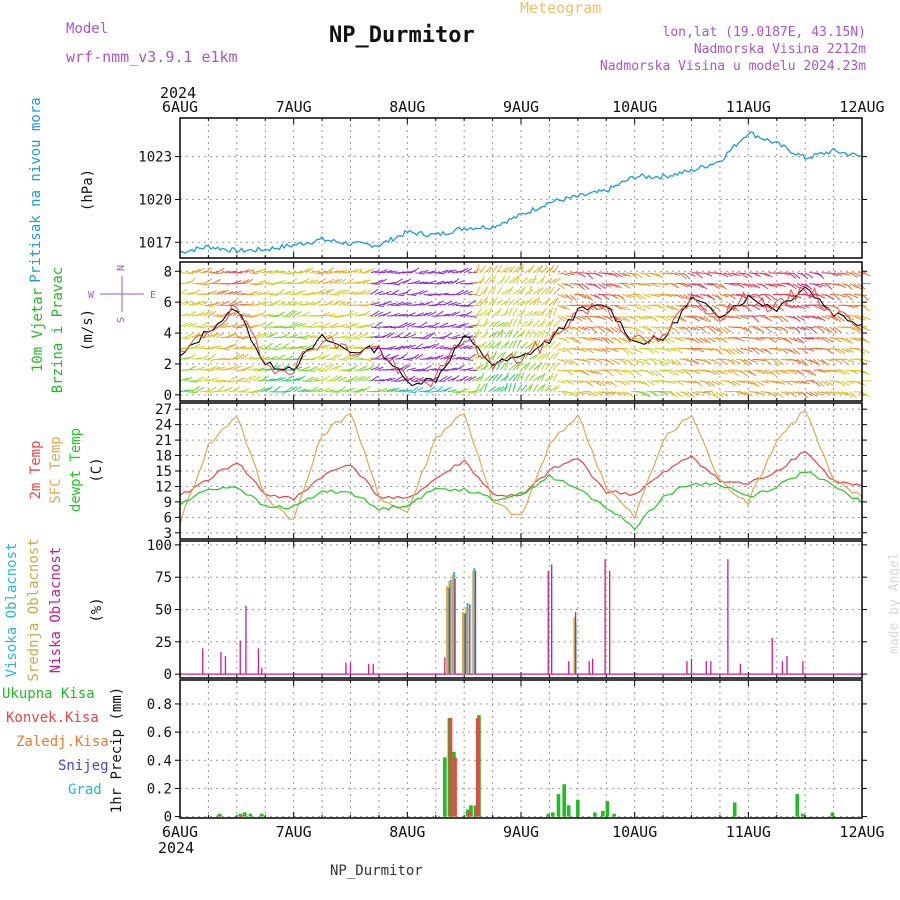  I want to click on wind-unit: (m/s), so click(88, 330).